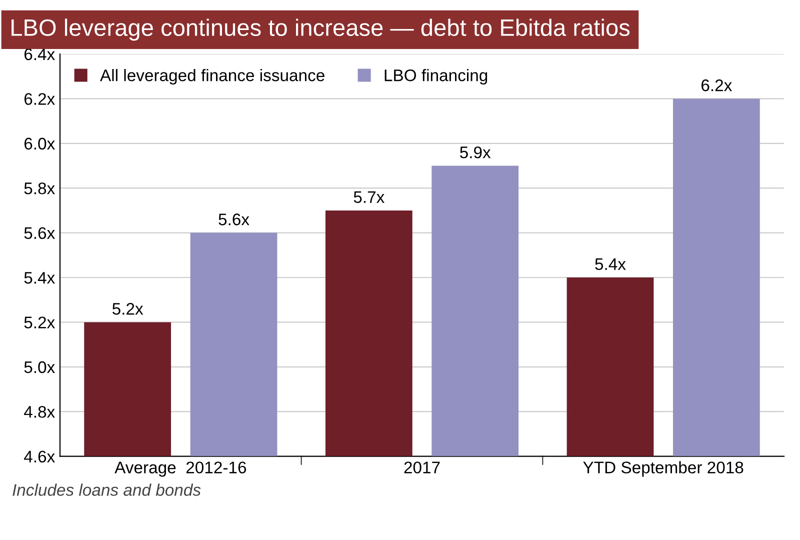 The width and height of the screenshot is (800, 540). What do you see at coordinates (475, 152) in the screenshot?
I see `data-label: 5.9x` at bounding box center [475, 152].